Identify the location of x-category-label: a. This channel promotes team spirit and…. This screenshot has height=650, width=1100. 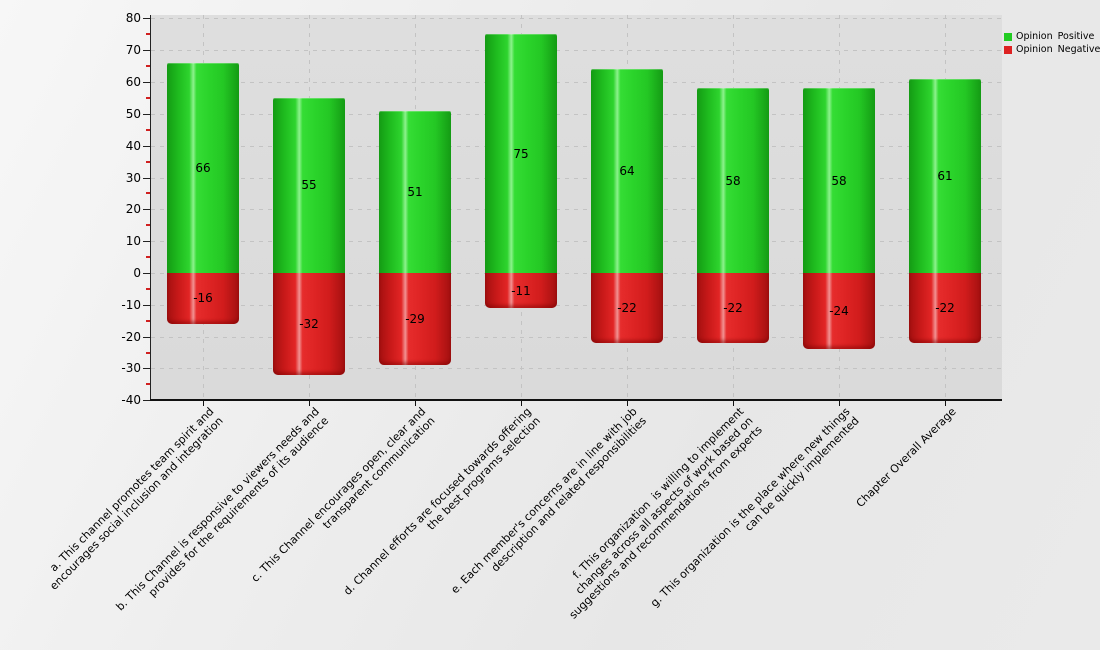
(136, 499).